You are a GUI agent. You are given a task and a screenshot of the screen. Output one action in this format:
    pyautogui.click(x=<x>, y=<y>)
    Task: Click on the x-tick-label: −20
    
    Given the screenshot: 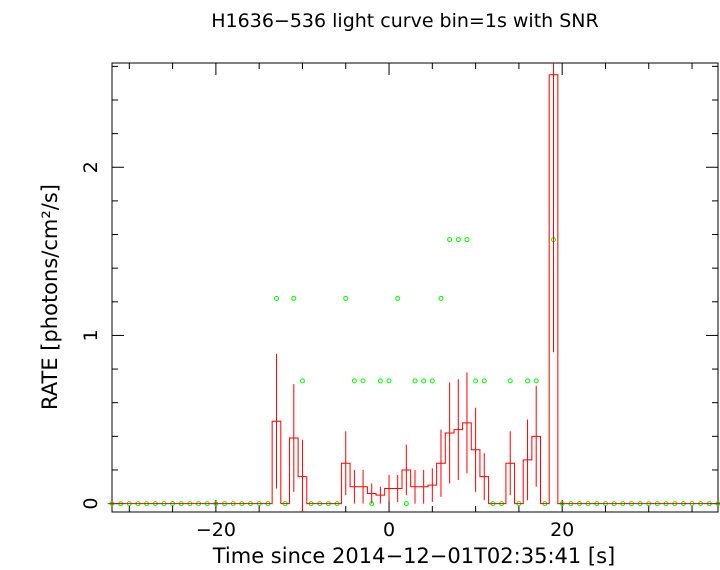 What is the action you would take?
    pyautogui.click(x=216, y=530)
    